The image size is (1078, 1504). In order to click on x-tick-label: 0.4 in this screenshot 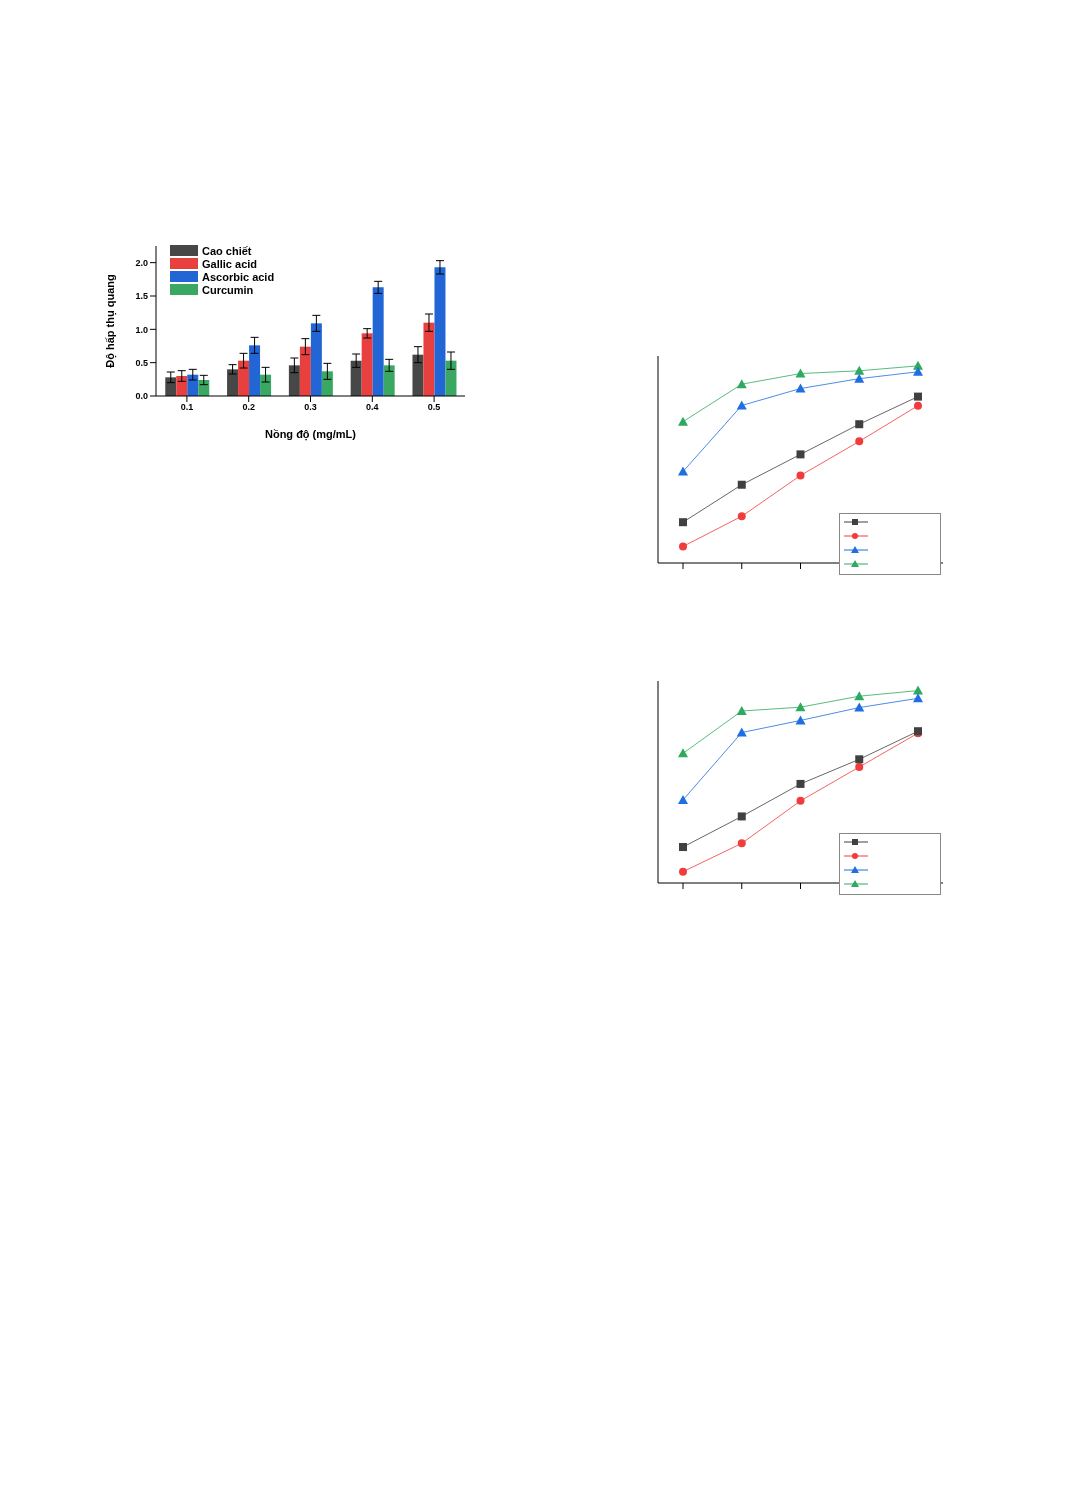, I will do `click(372, 407)`.